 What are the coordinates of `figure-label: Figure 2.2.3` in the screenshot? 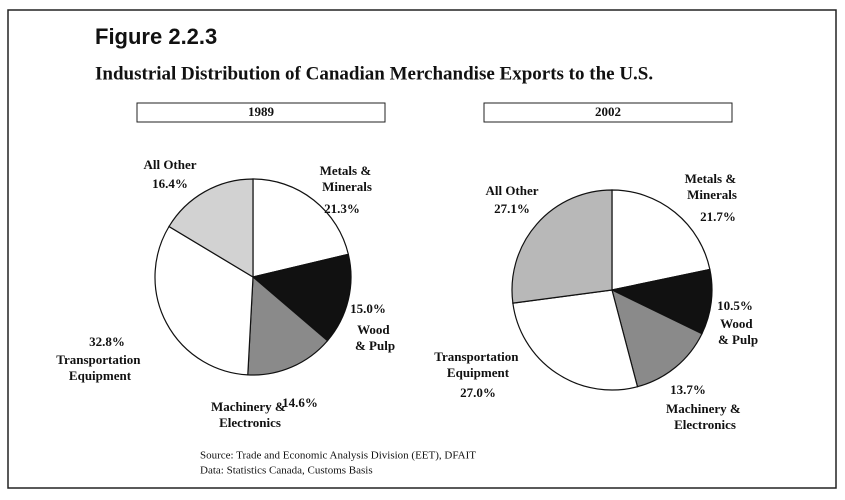 It's located at (156, 36).